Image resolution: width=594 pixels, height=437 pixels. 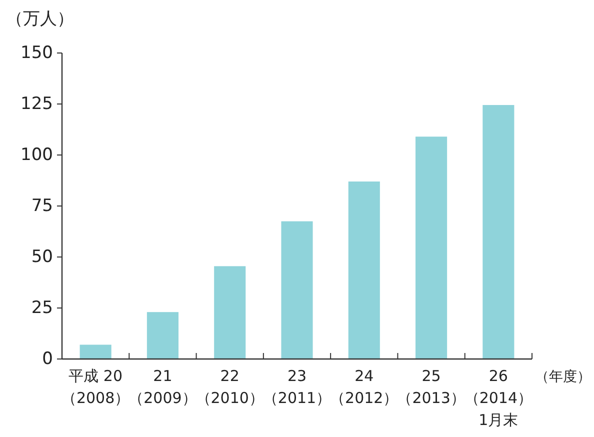 I want to click on x-tick-label: 22 （2010）, so click(x=230, y=387).